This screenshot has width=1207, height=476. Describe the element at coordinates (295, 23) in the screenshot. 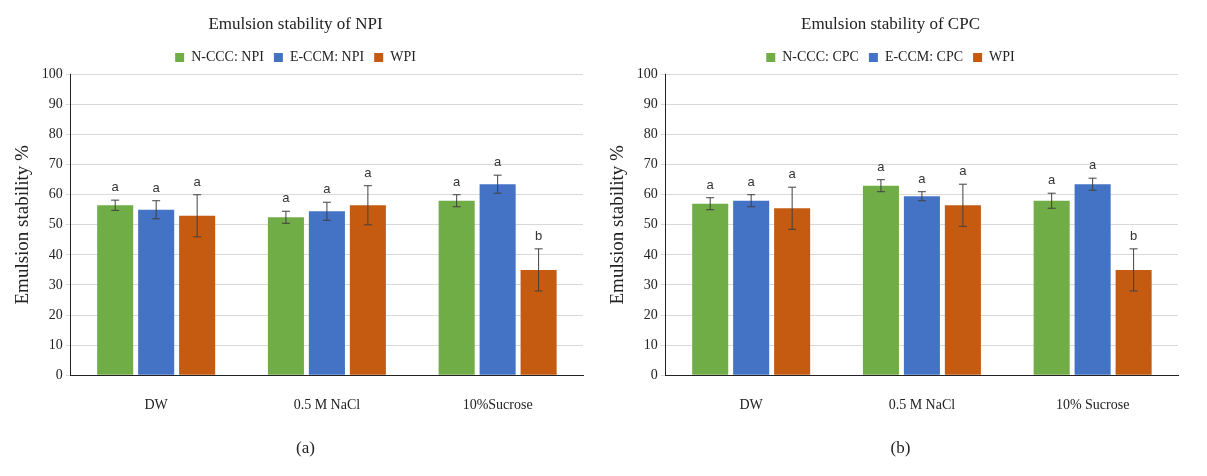

I see `chart-title: Emulsion stability of NPI` at that location.